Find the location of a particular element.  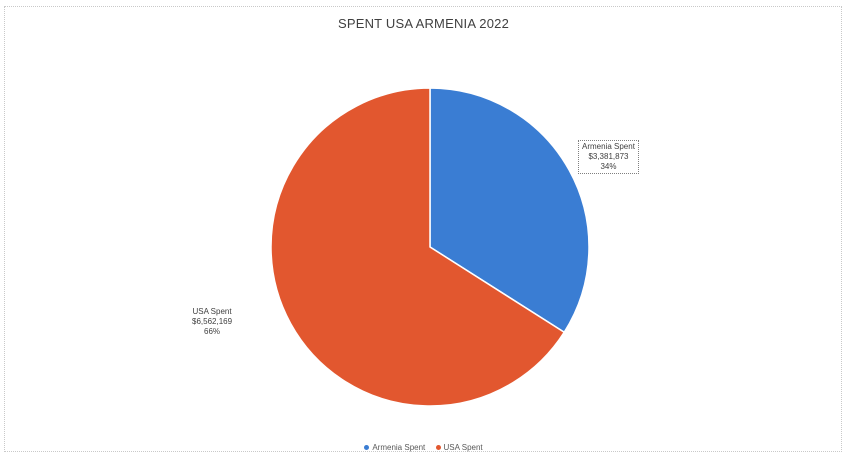

data-label-armenia-value: $3,381,873 is located at coordinates (608, 156).